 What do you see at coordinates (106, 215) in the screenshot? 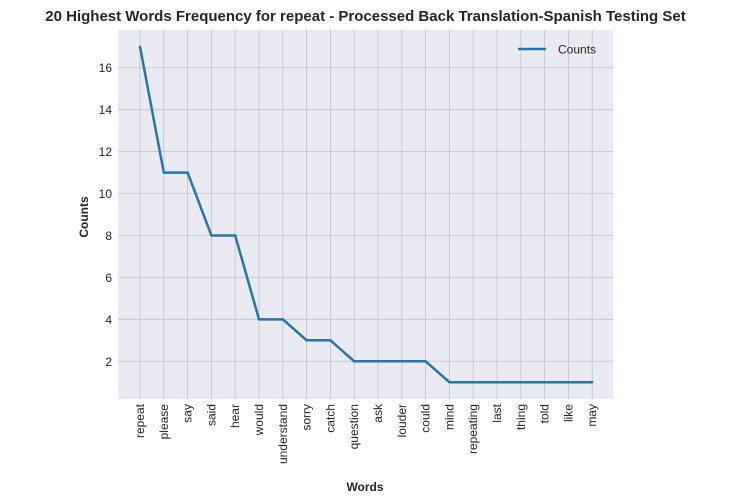
I see `y-tick-labels: 2 4 6 8 10 12 14 16` at bounding box center [106, 215].